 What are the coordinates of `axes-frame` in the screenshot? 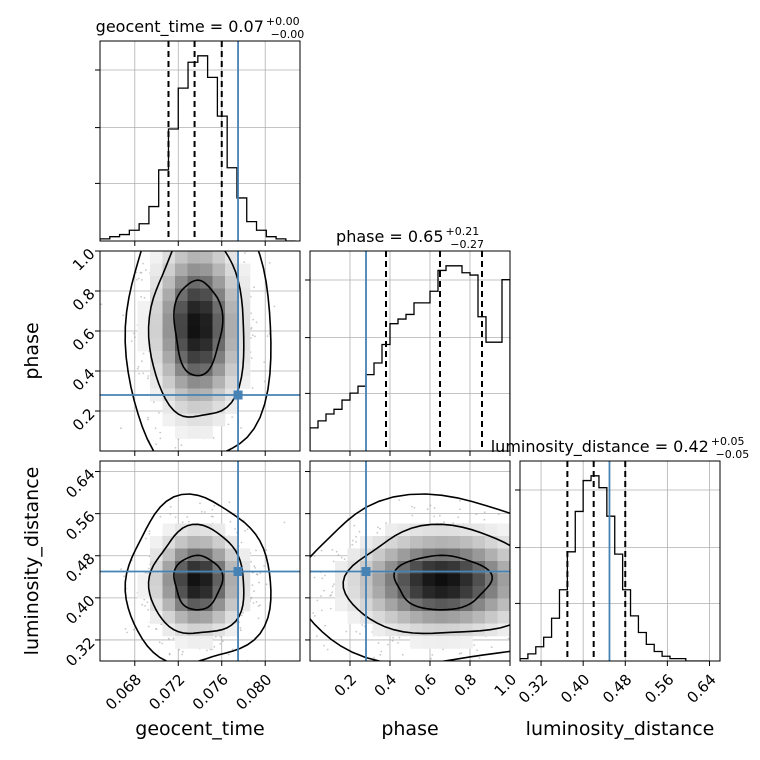 It's located at (200, 141).